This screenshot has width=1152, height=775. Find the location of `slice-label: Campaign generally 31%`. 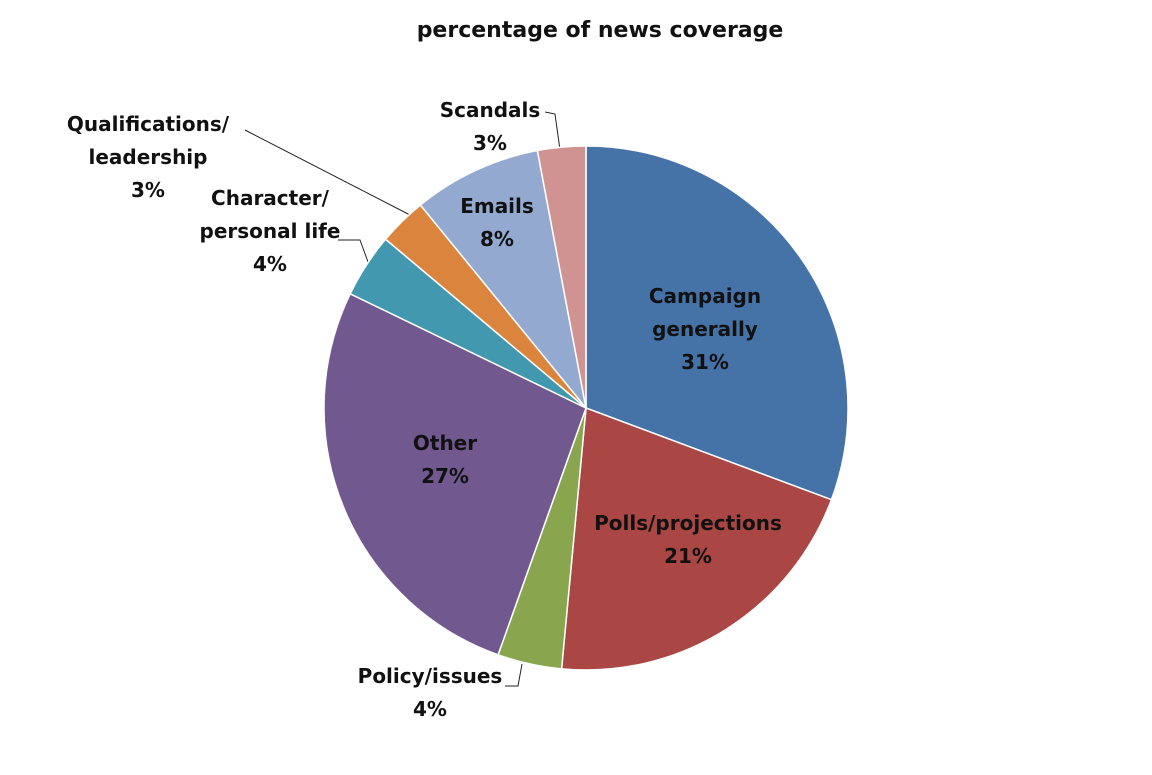

slice-label: Campaign generally 31% is located at coordinates (705, 329).